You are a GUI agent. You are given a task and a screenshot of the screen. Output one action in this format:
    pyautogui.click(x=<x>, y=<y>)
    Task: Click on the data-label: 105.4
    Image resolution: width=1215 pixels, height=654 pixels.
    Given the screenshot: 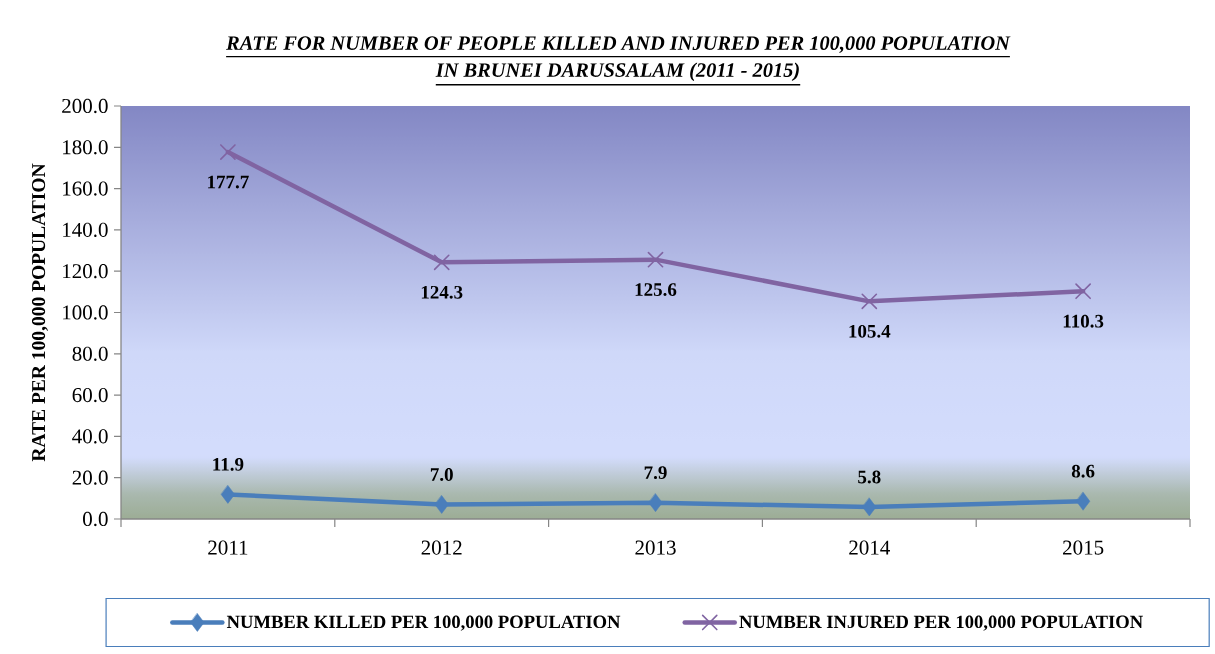 What is the action you would take?
    pyautogui.click(x=870, y=331)
    